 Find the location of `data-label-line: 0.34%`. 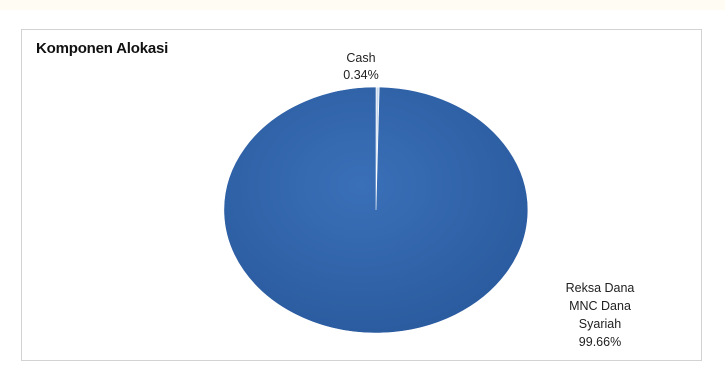

data-label-line: 0.34% is located at coordinates (360, 75).